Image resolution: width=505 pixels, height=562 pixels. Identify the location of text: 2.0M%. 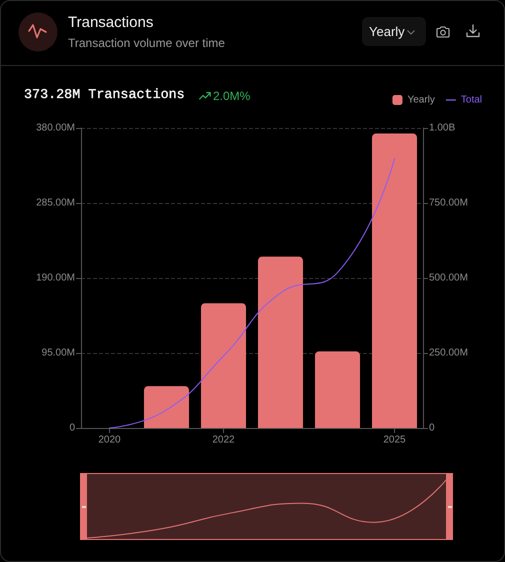
(231, 96).